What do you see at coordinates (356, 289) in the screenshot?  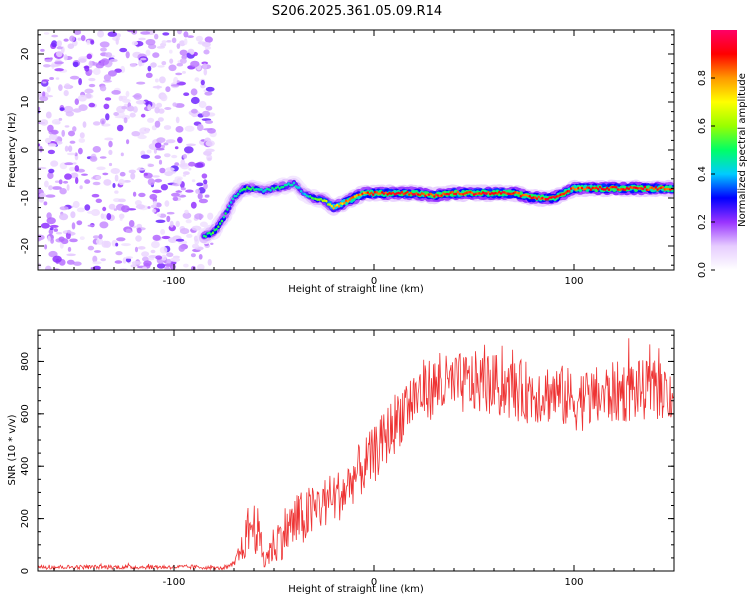 I see `spectrogram-x-label: Height of straight line (km)` at bounding box center [356, 289].